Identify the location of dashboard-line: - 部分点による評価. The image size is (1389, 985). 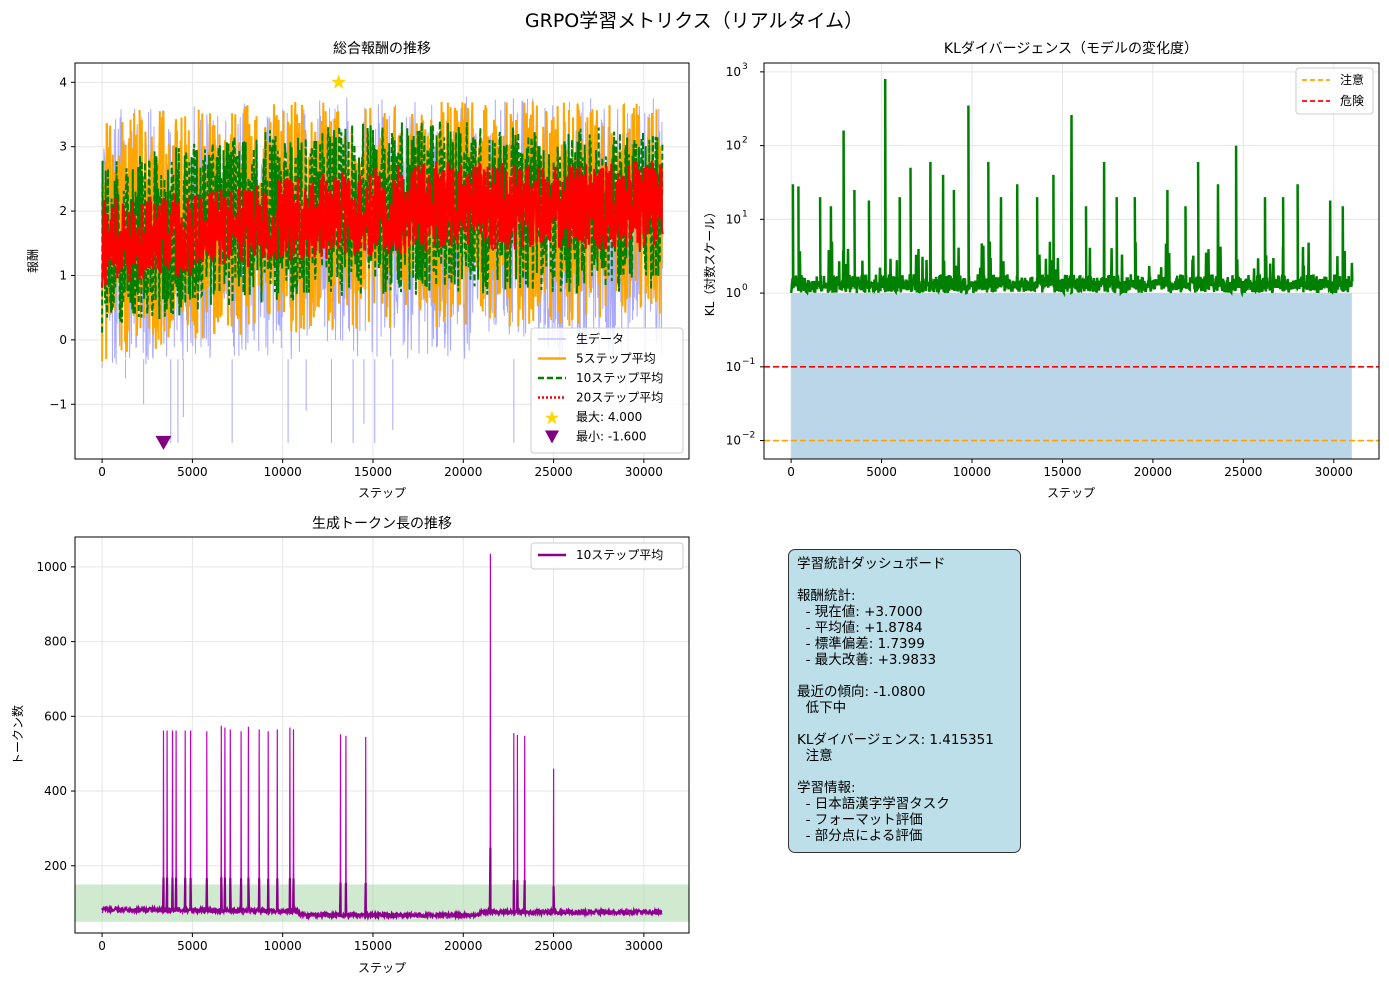
(860, 836).